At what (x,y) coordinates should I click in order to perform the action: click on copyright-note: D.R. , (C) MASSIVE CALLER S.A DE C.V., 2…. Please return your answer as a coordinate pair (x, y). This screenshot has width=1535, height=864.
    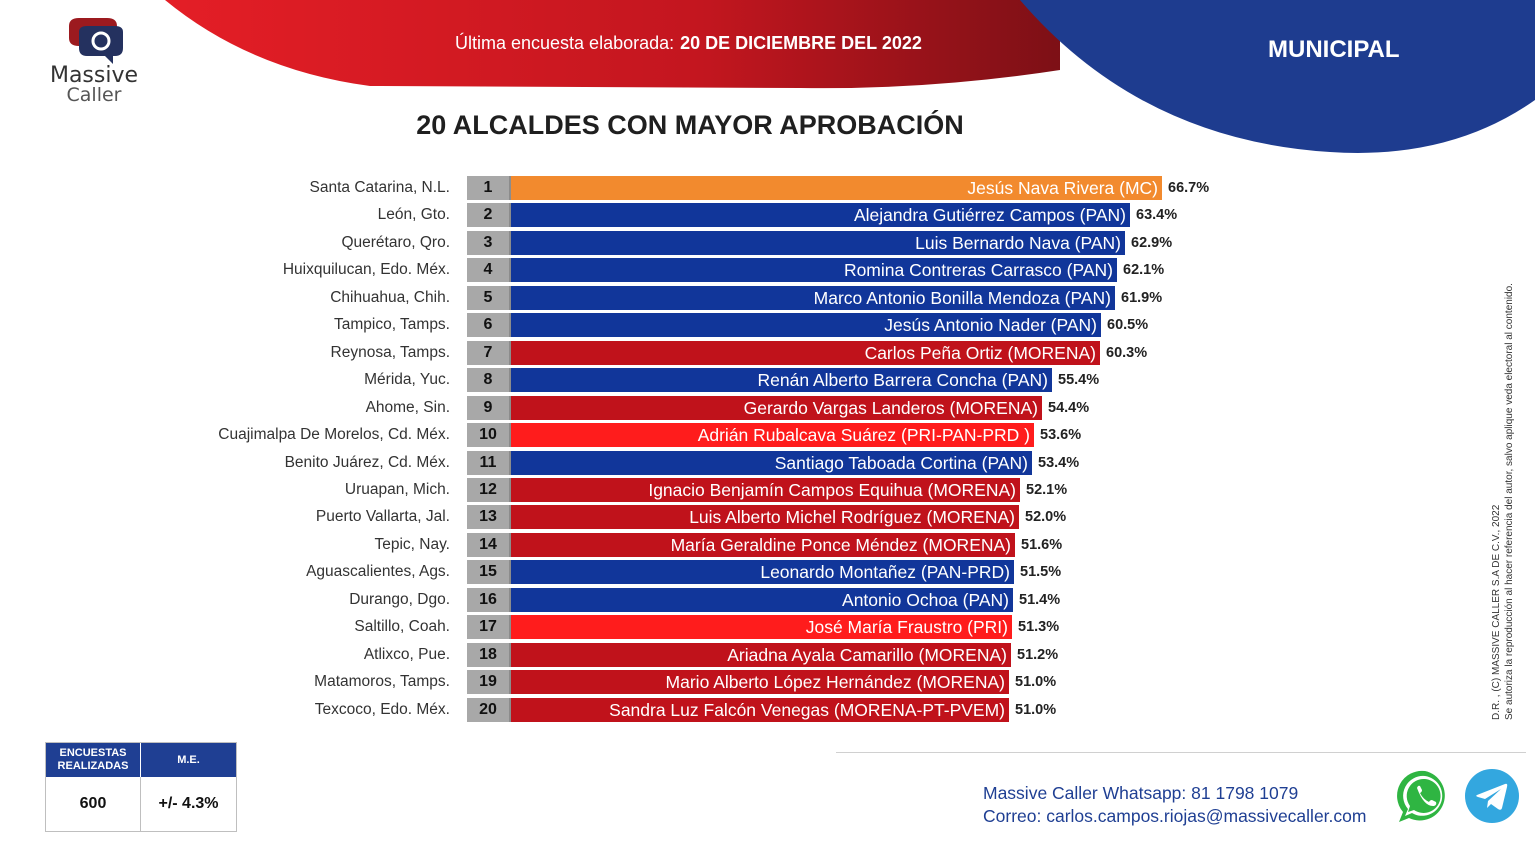
    Looking at the image, I should click on (1492, 447).